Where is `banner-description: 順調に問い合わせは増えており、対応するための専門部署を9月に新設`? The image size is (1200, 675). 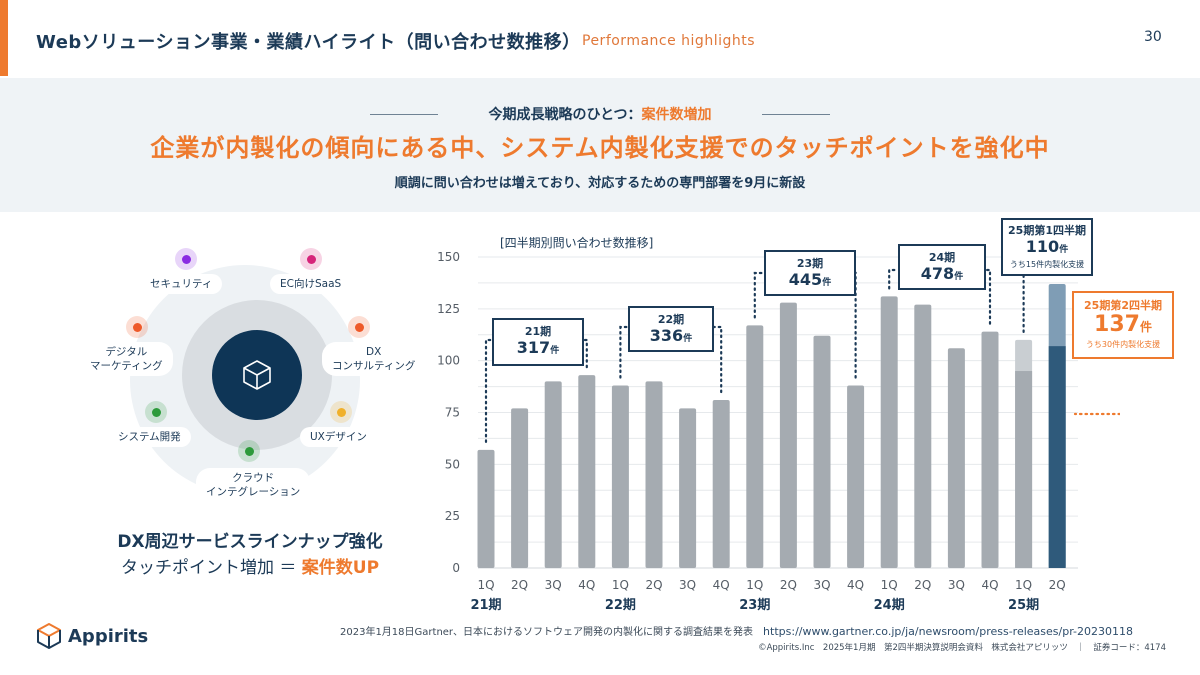
banner-description: 順調に問い合わせは増えており、対応するための専門部署を9月に新設 is located at coordinates (600, 183).